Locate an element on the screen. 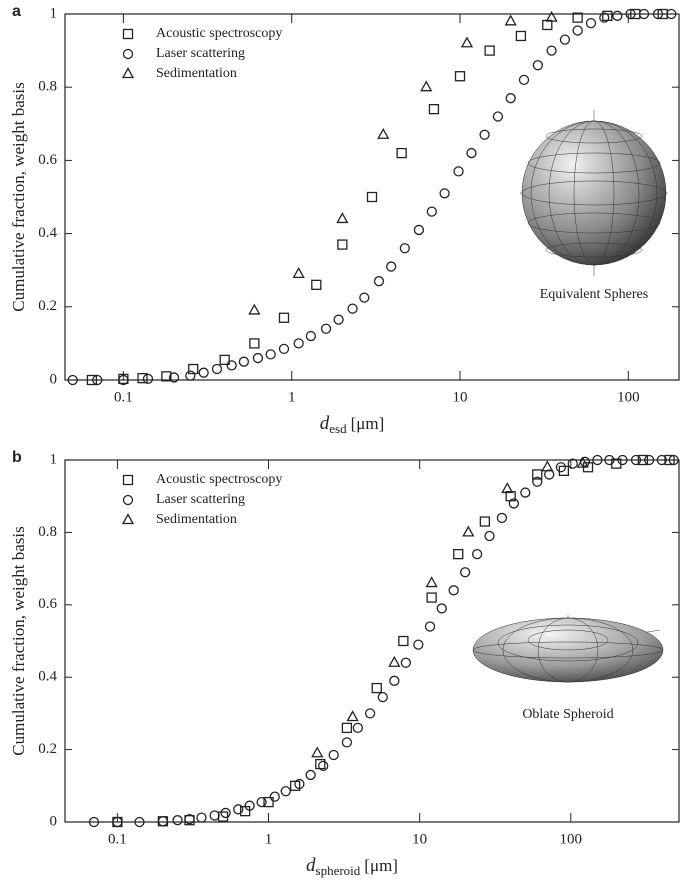 This screenshot has height=882, width=681. y-tick-label: 0.2 is located at coordinates (47, 306).